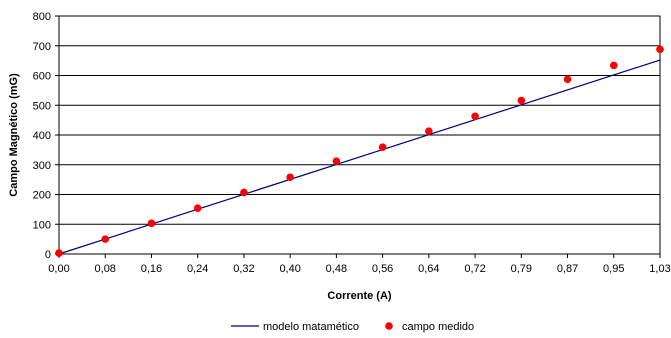 Image resolution: width=671 pixels, height=338 pixels. I want to click on y-axis-title: Campo Magnético (mG), so click(14, 135).